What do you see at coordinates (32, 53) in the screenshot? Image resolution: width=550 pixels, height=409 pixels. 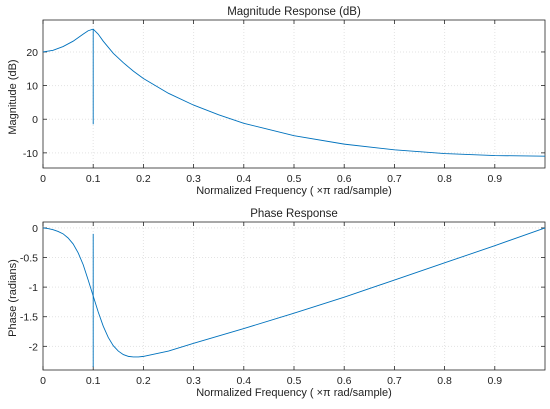 I see `magnitude-ytick-label: 20` at bounding box center [32, 53].